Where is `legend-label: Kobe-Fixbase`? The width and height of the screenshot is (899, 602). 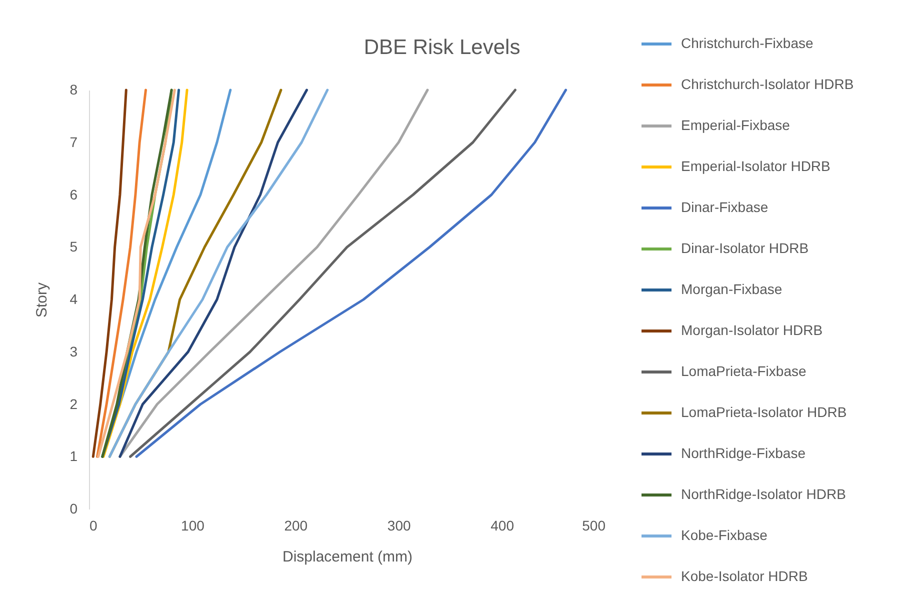 legend-label: Kobe-Fixbase is located at coordinates (724, 535).